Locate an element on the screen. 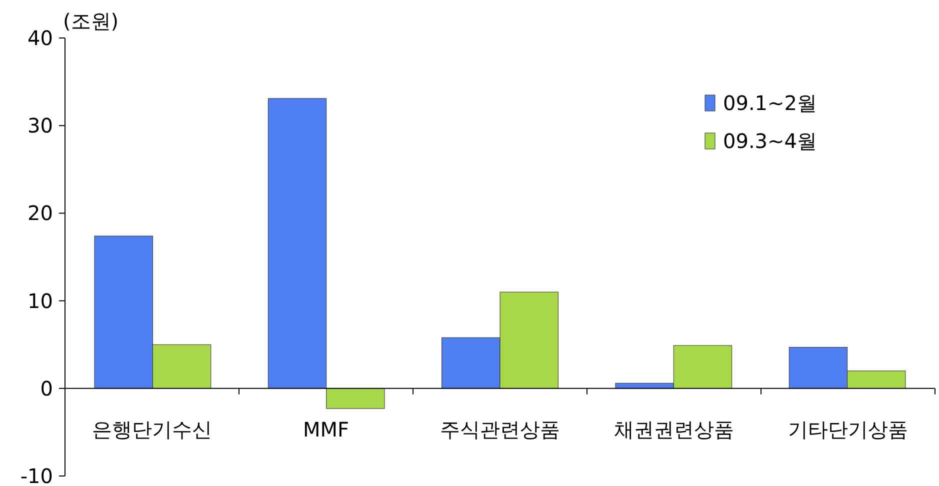 The width and height of the screenshot is (939, 486). y-tick-label: 0 is located at coordinates (46, 388).